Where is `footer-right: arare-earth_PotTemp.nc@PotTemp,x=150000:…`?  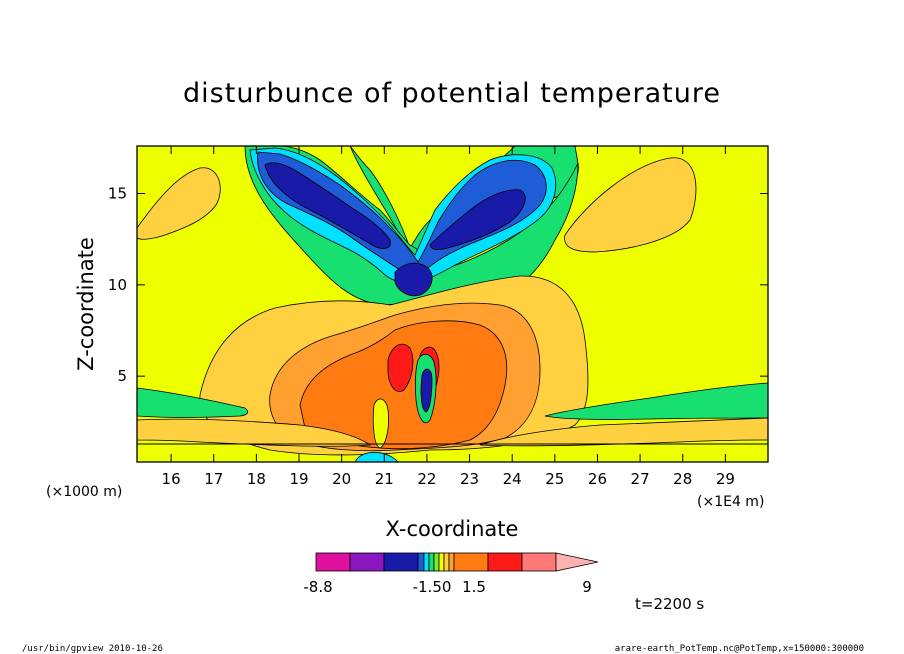 footer-right: arare-earth_PotTemp.nc@PotTemp,x=150000:… is located at coordinates (739, 649).